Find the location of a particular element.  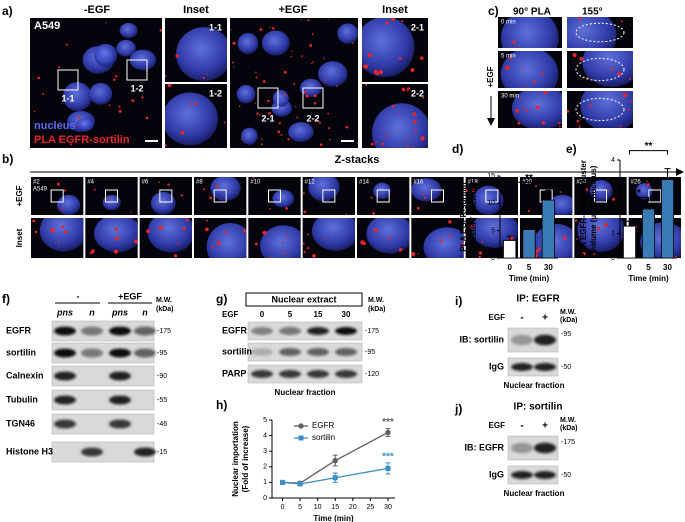

significance: ** is located at coordinates (649, 146).